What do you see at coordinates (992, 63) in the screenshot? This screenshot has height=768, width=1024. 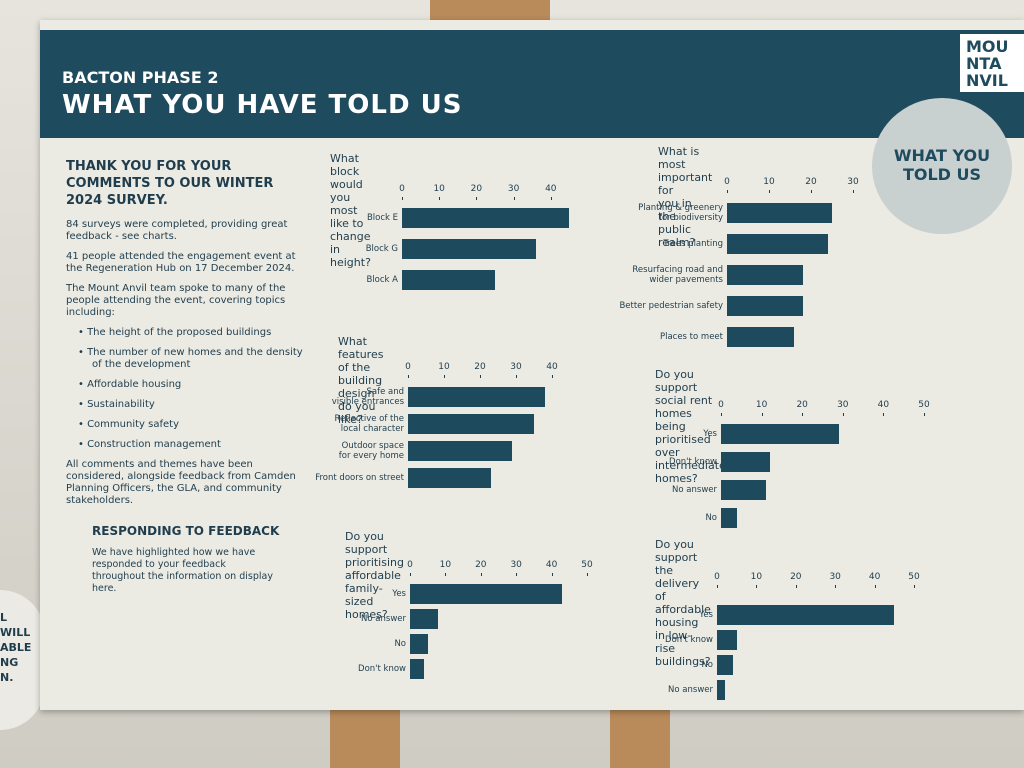 I see `logo-box: MOU NTA NVIL` at bounding box center [992, 63].